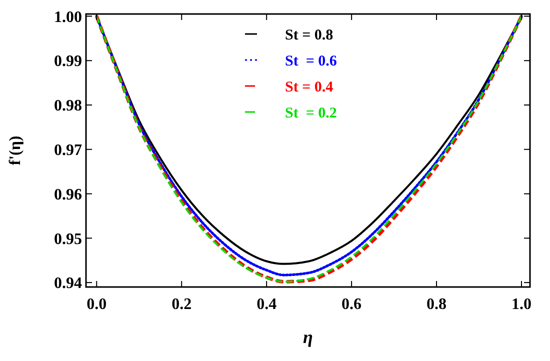  Describe the element at coordinates (311, 61) in the screenshot. I see `legend-label: St = 0.6` at that location.